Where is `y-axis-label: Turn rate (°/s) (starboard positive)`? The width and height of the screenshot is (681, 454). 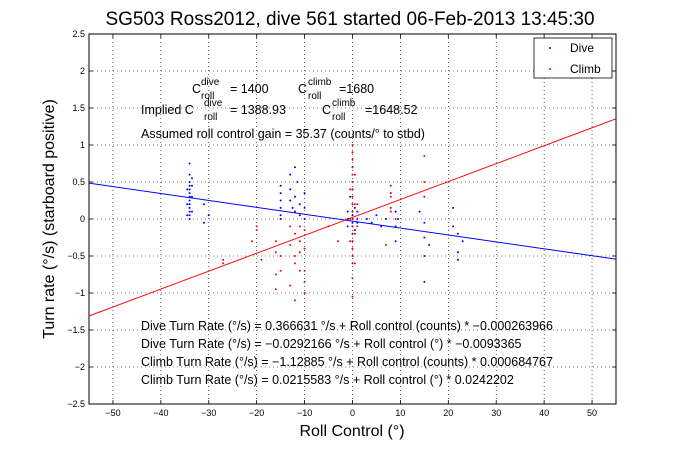
y-axis-label: Turn rate (°/s) (starboard positive) is located at coordinates (49, 219).